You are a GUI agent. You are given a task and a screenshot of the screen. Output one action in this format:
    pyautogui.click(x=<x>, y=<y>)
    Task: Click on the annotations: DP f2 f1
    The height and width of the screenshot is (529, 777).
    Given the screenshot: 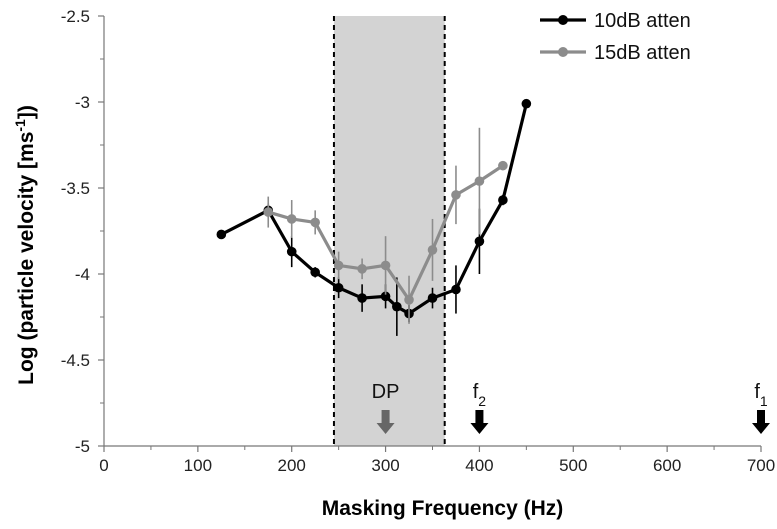 What is the action you would take?
    pyautogui.click(x=571, y=407)
    